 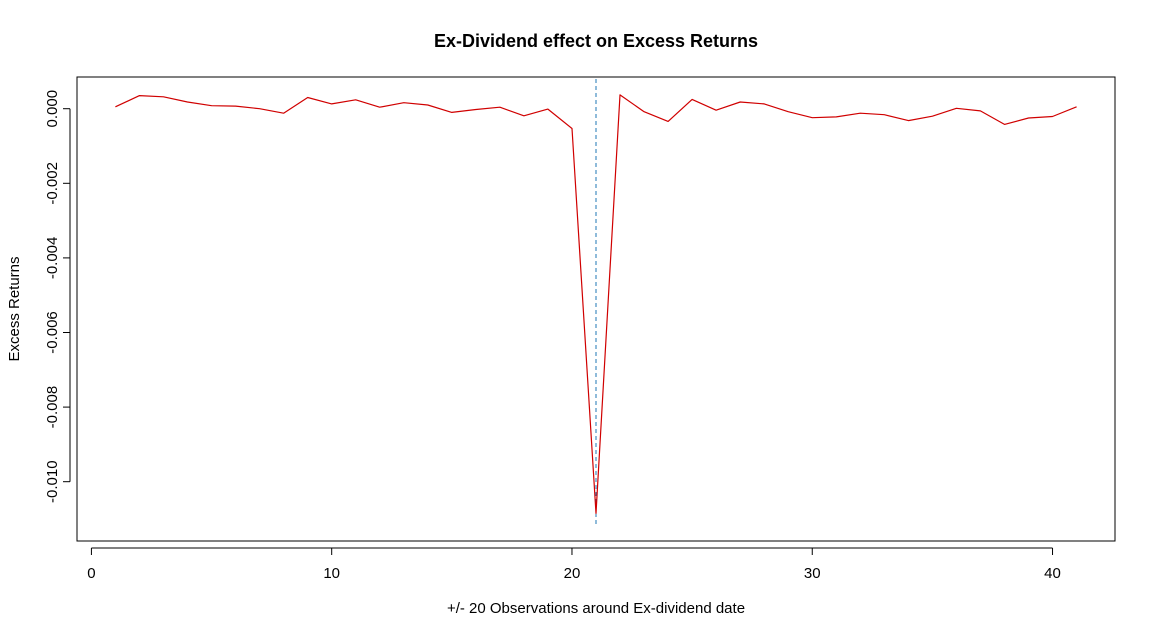 What do you see at coordinates (574, 564) in the screenshot?
I see `x-axis: 0 10 20 30 40` at bounding box center [574, 564].